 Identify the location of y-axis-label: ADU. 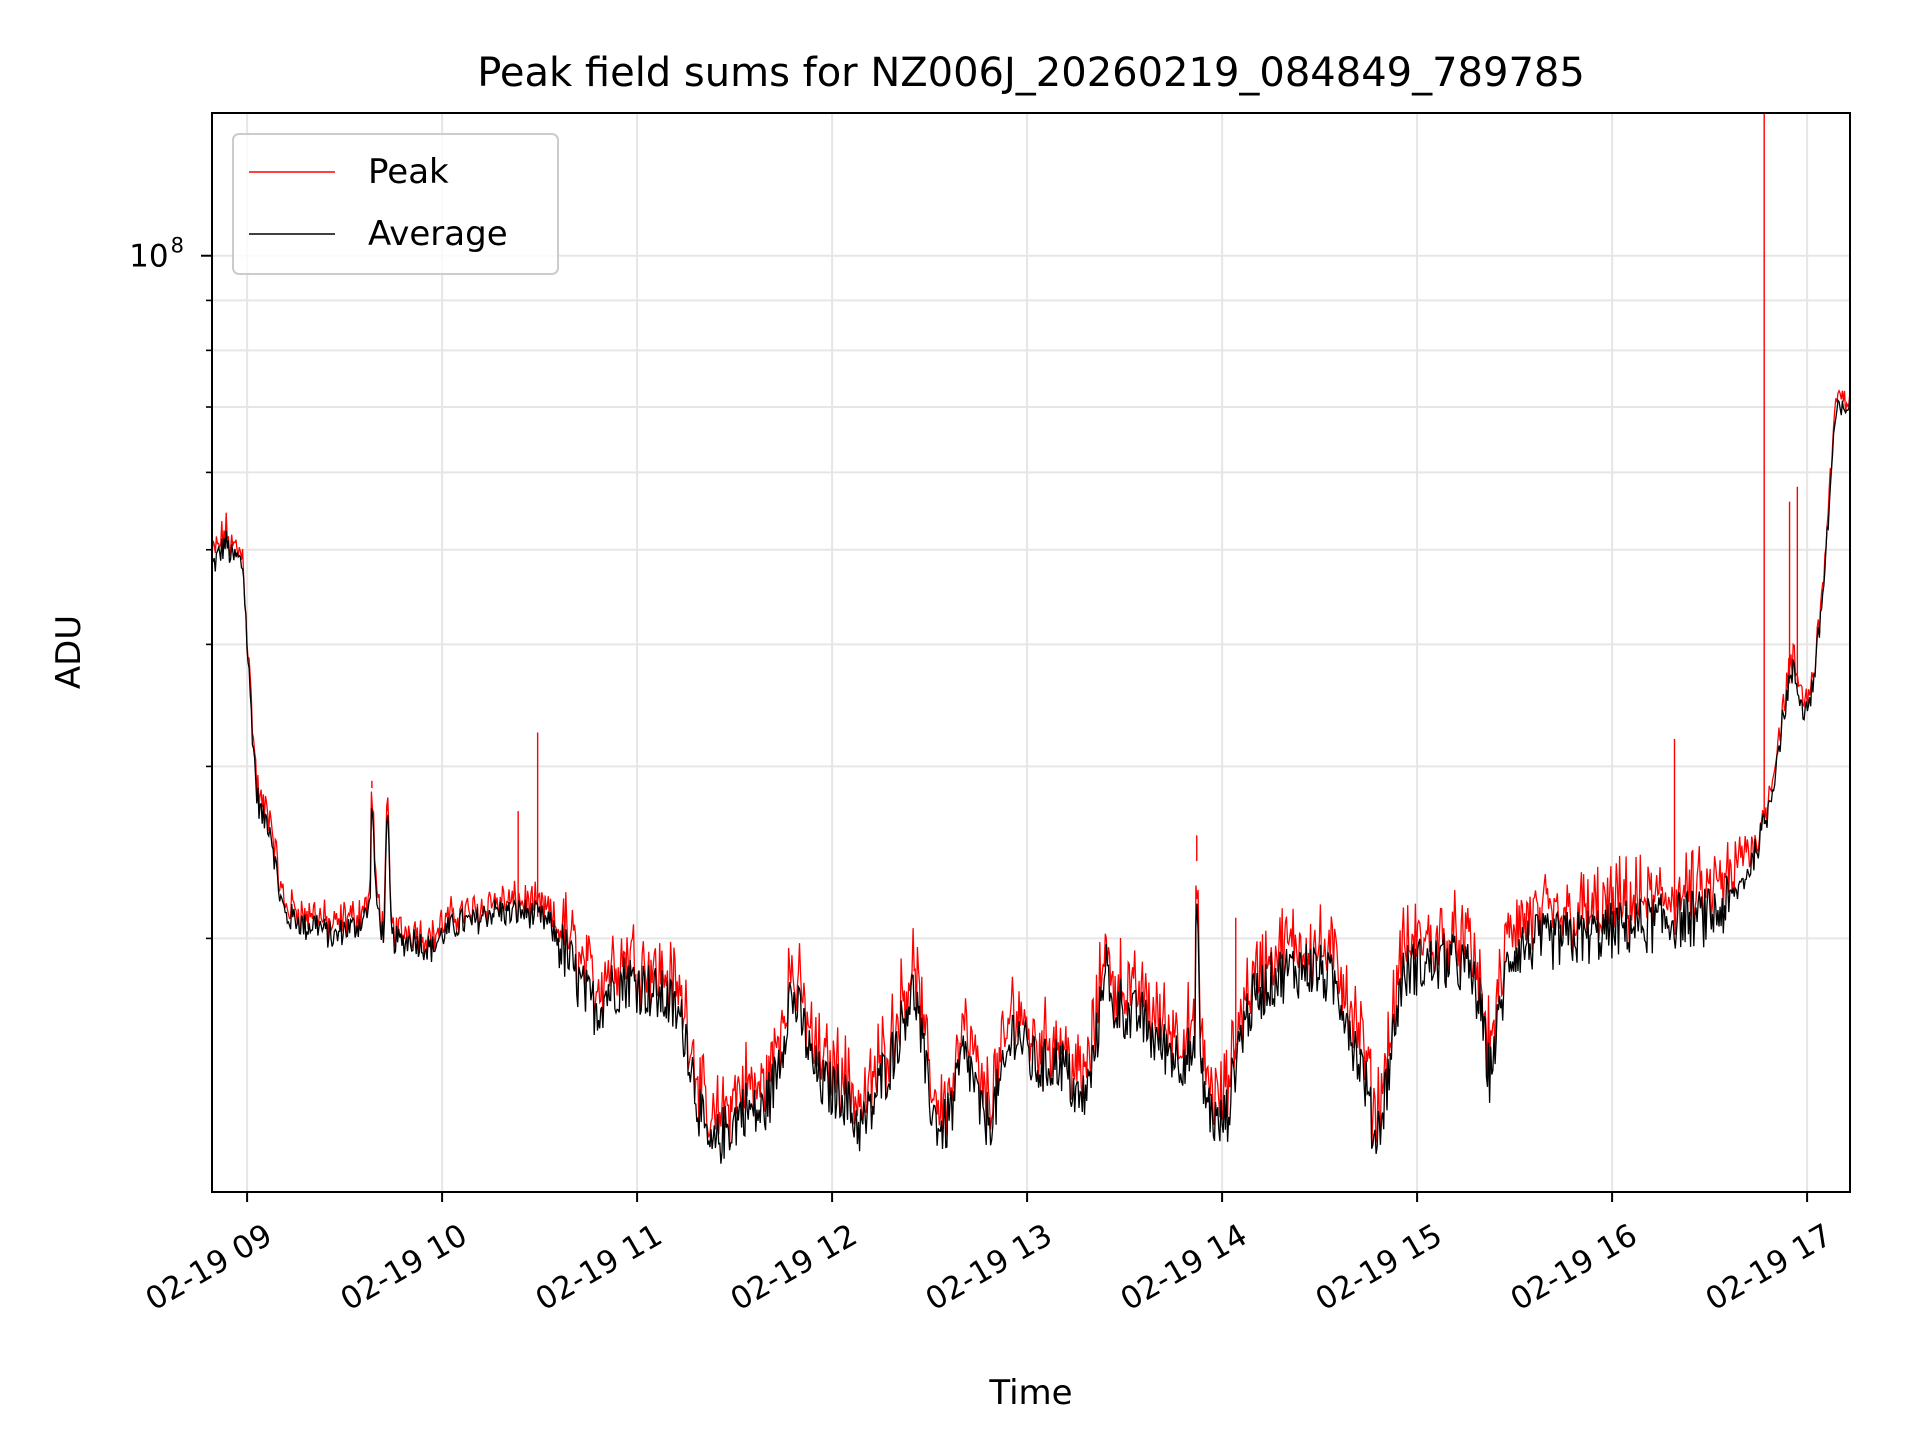
(69, 652).